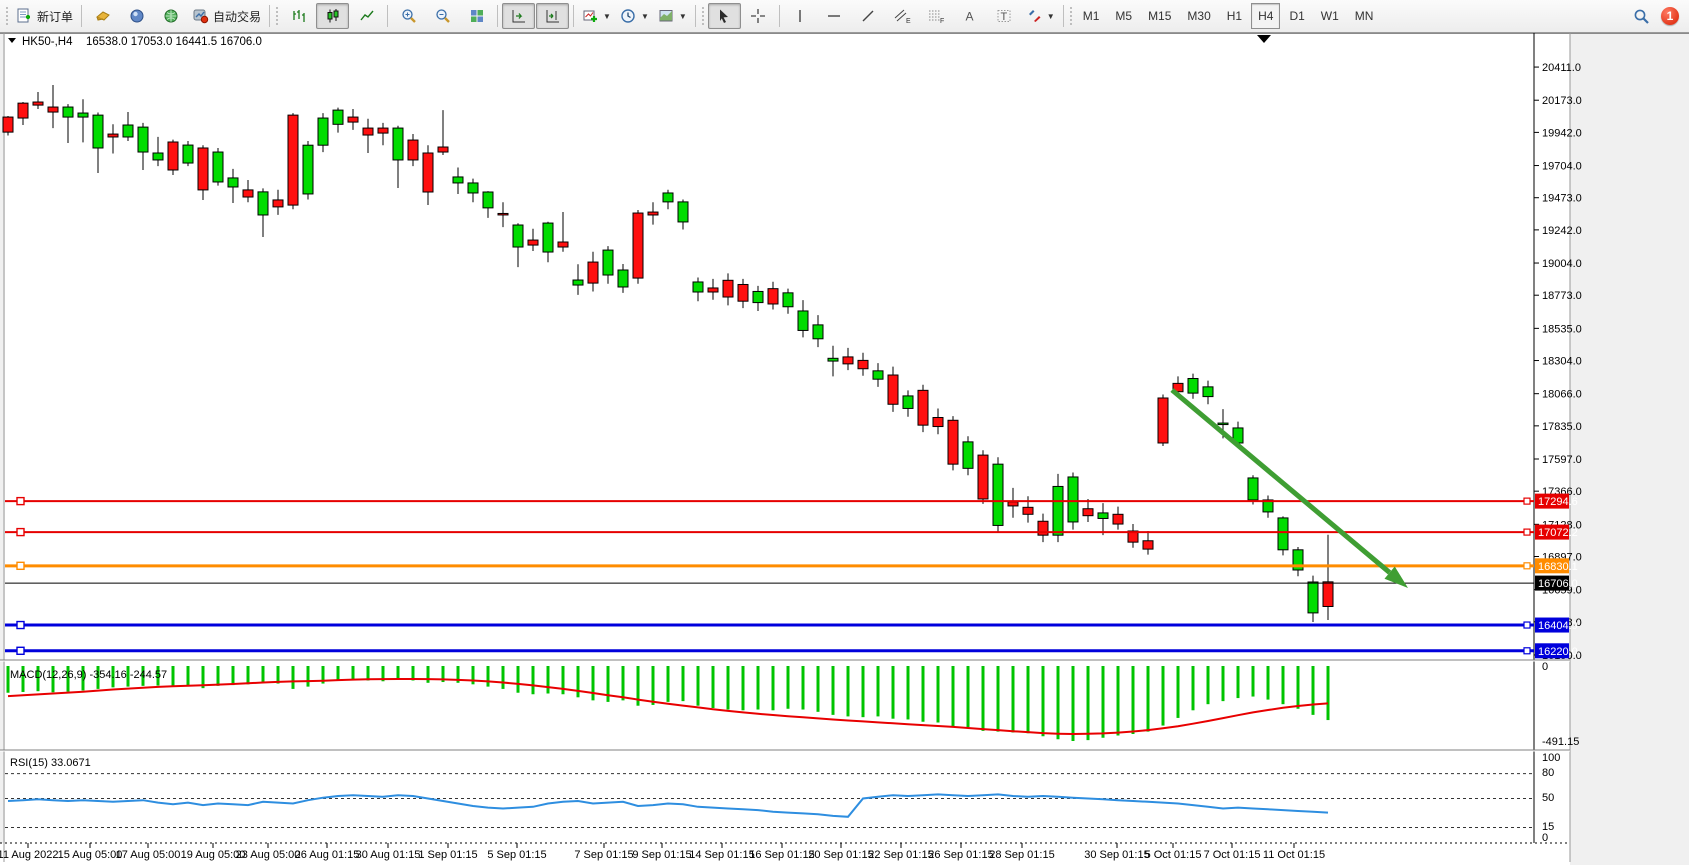 Image resolution: width=1689 pixels, height=865 pixels. I want to click on indicators-button: ▼, so click(596, 16).